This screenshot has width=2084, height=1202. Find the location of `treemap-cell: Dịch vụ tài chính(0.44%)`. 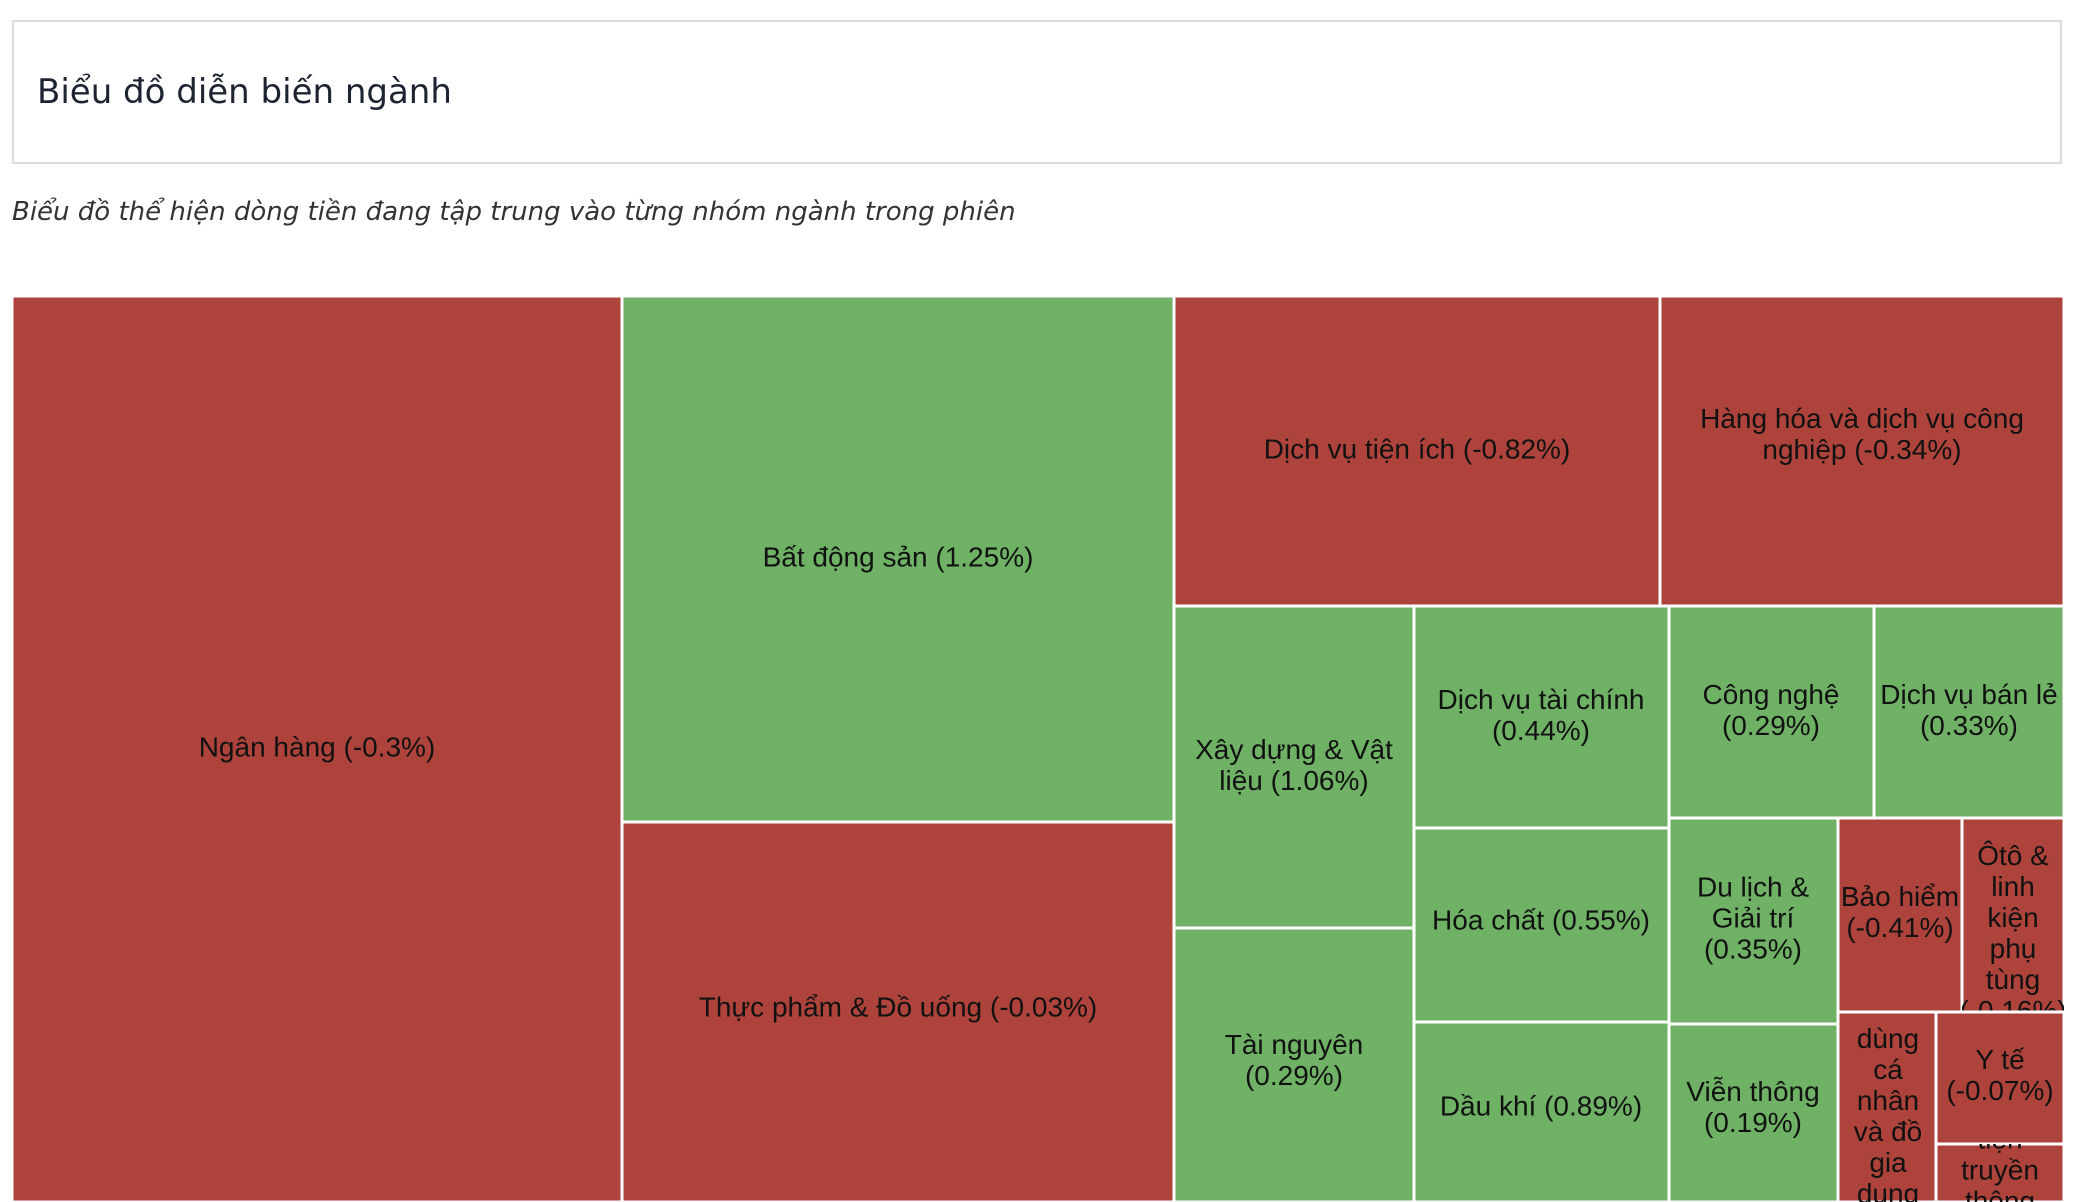

treemap-cell: Dịch vụ tài chính(0.44%) is located at coordinates (1541, 717).